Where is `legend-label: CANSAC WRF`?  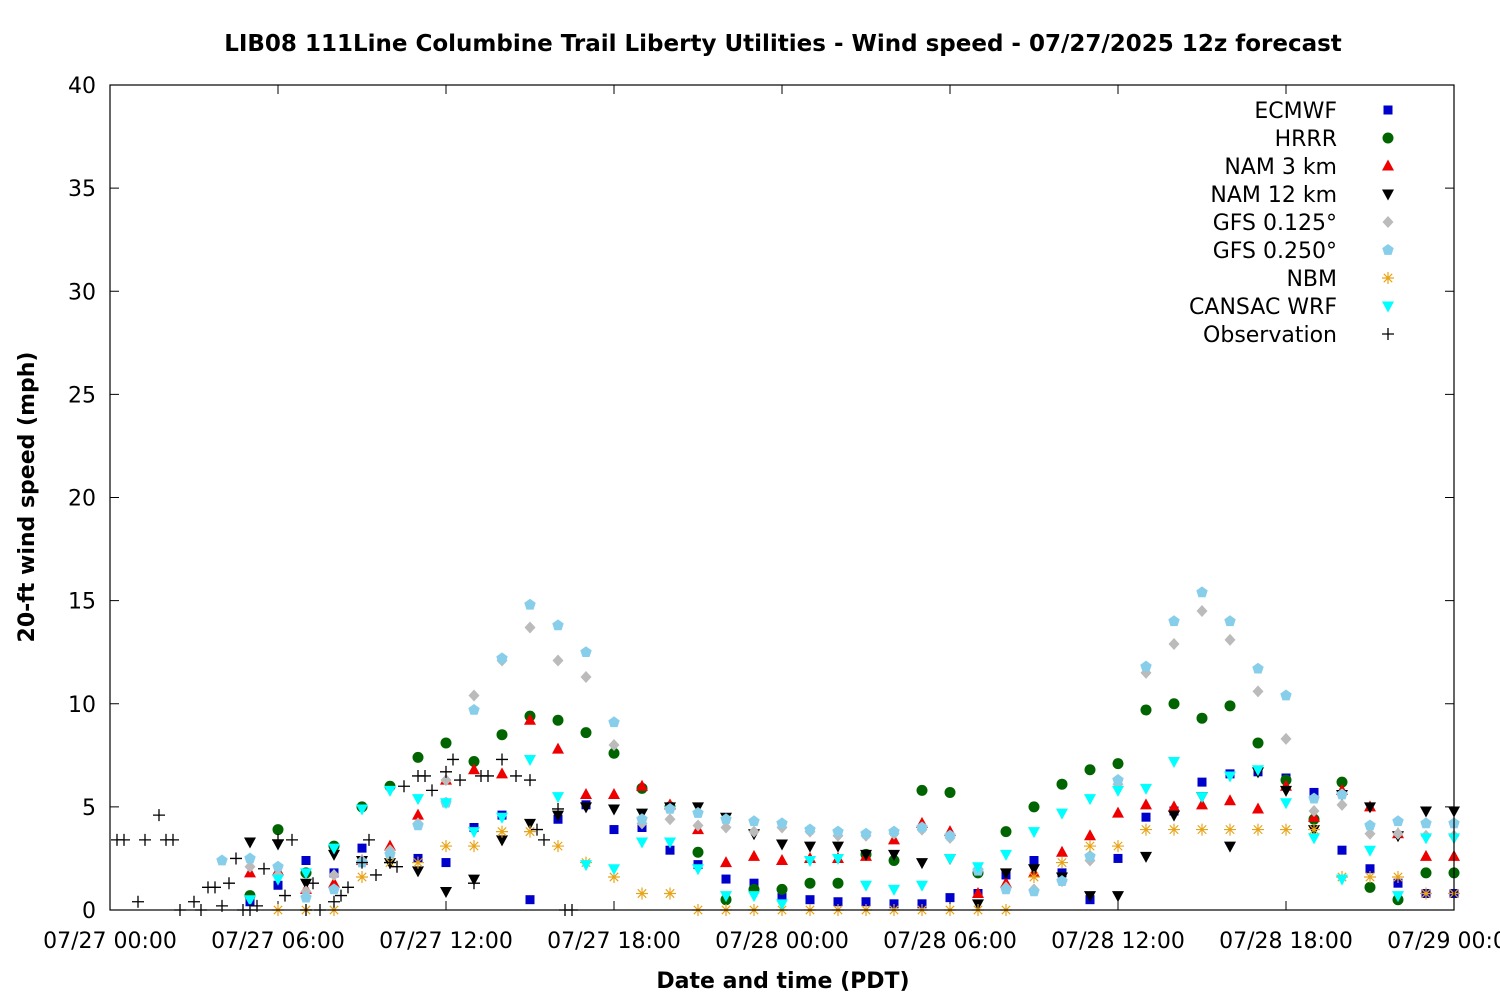 legend-label: CANSAC WRF is located at coordinates (1263, 307).